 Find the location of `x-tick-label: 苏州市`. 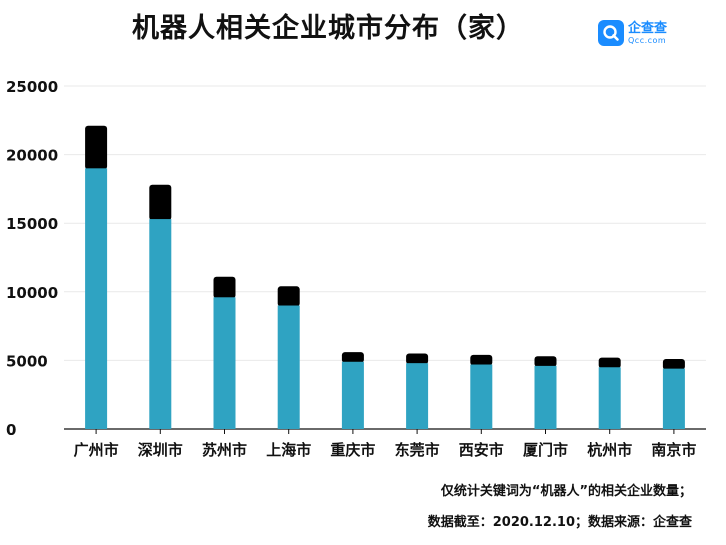

x-tick-label: 苏州市 is located at coordinates (224, 450).